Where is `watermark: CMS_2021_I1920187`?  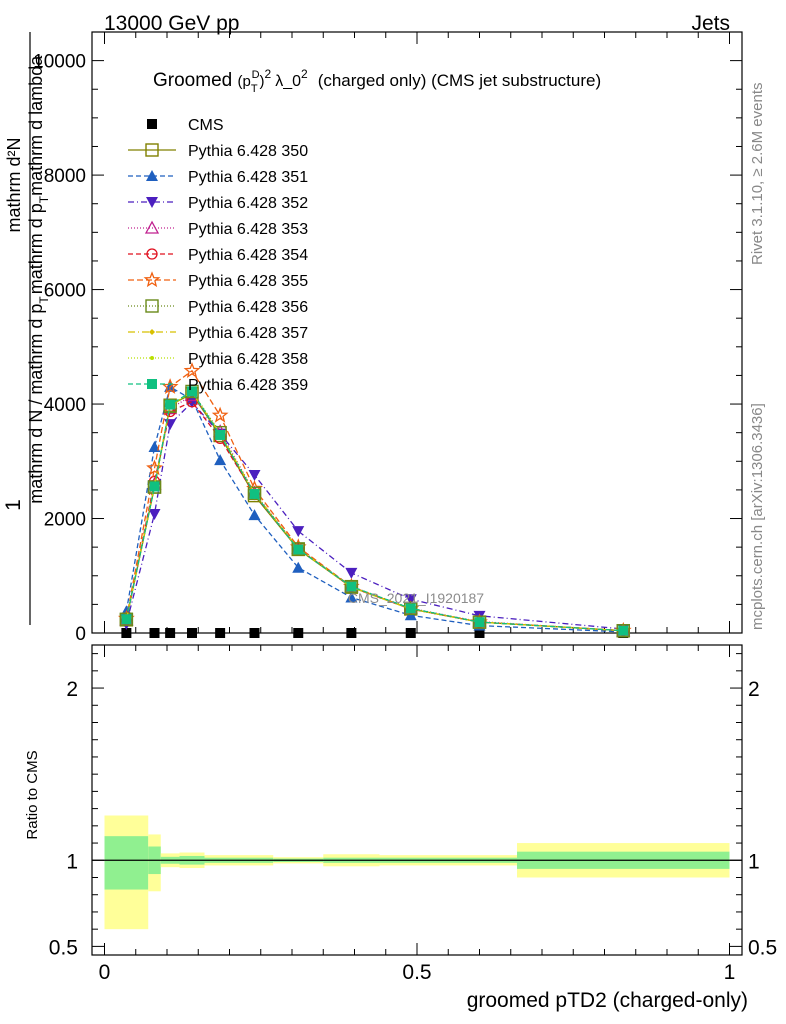
watermark: CMS_2021_I1920187 is located at coordinates (416, 598).